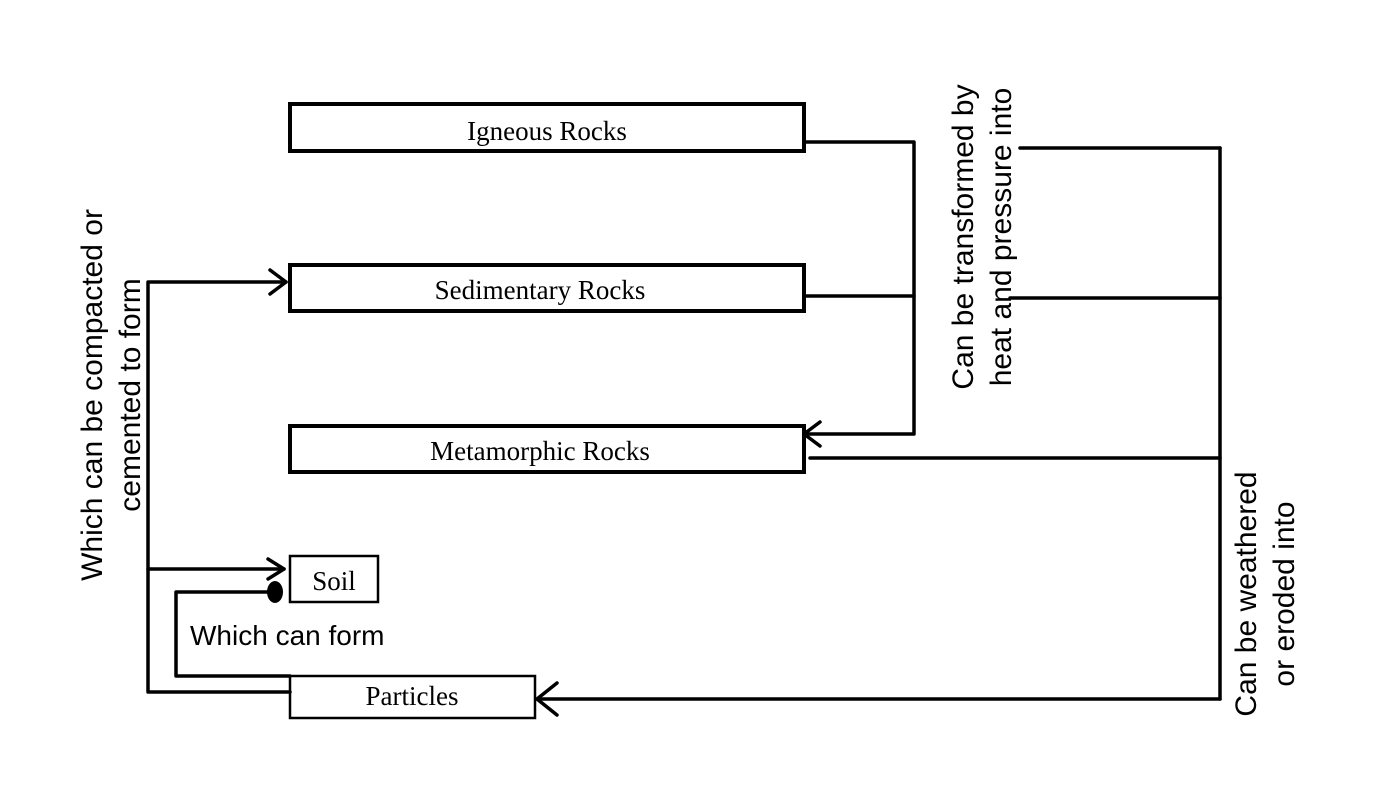 This screenshot has width=1388, height=808. I want to click on particles-label: Particles, so click(412, 696).